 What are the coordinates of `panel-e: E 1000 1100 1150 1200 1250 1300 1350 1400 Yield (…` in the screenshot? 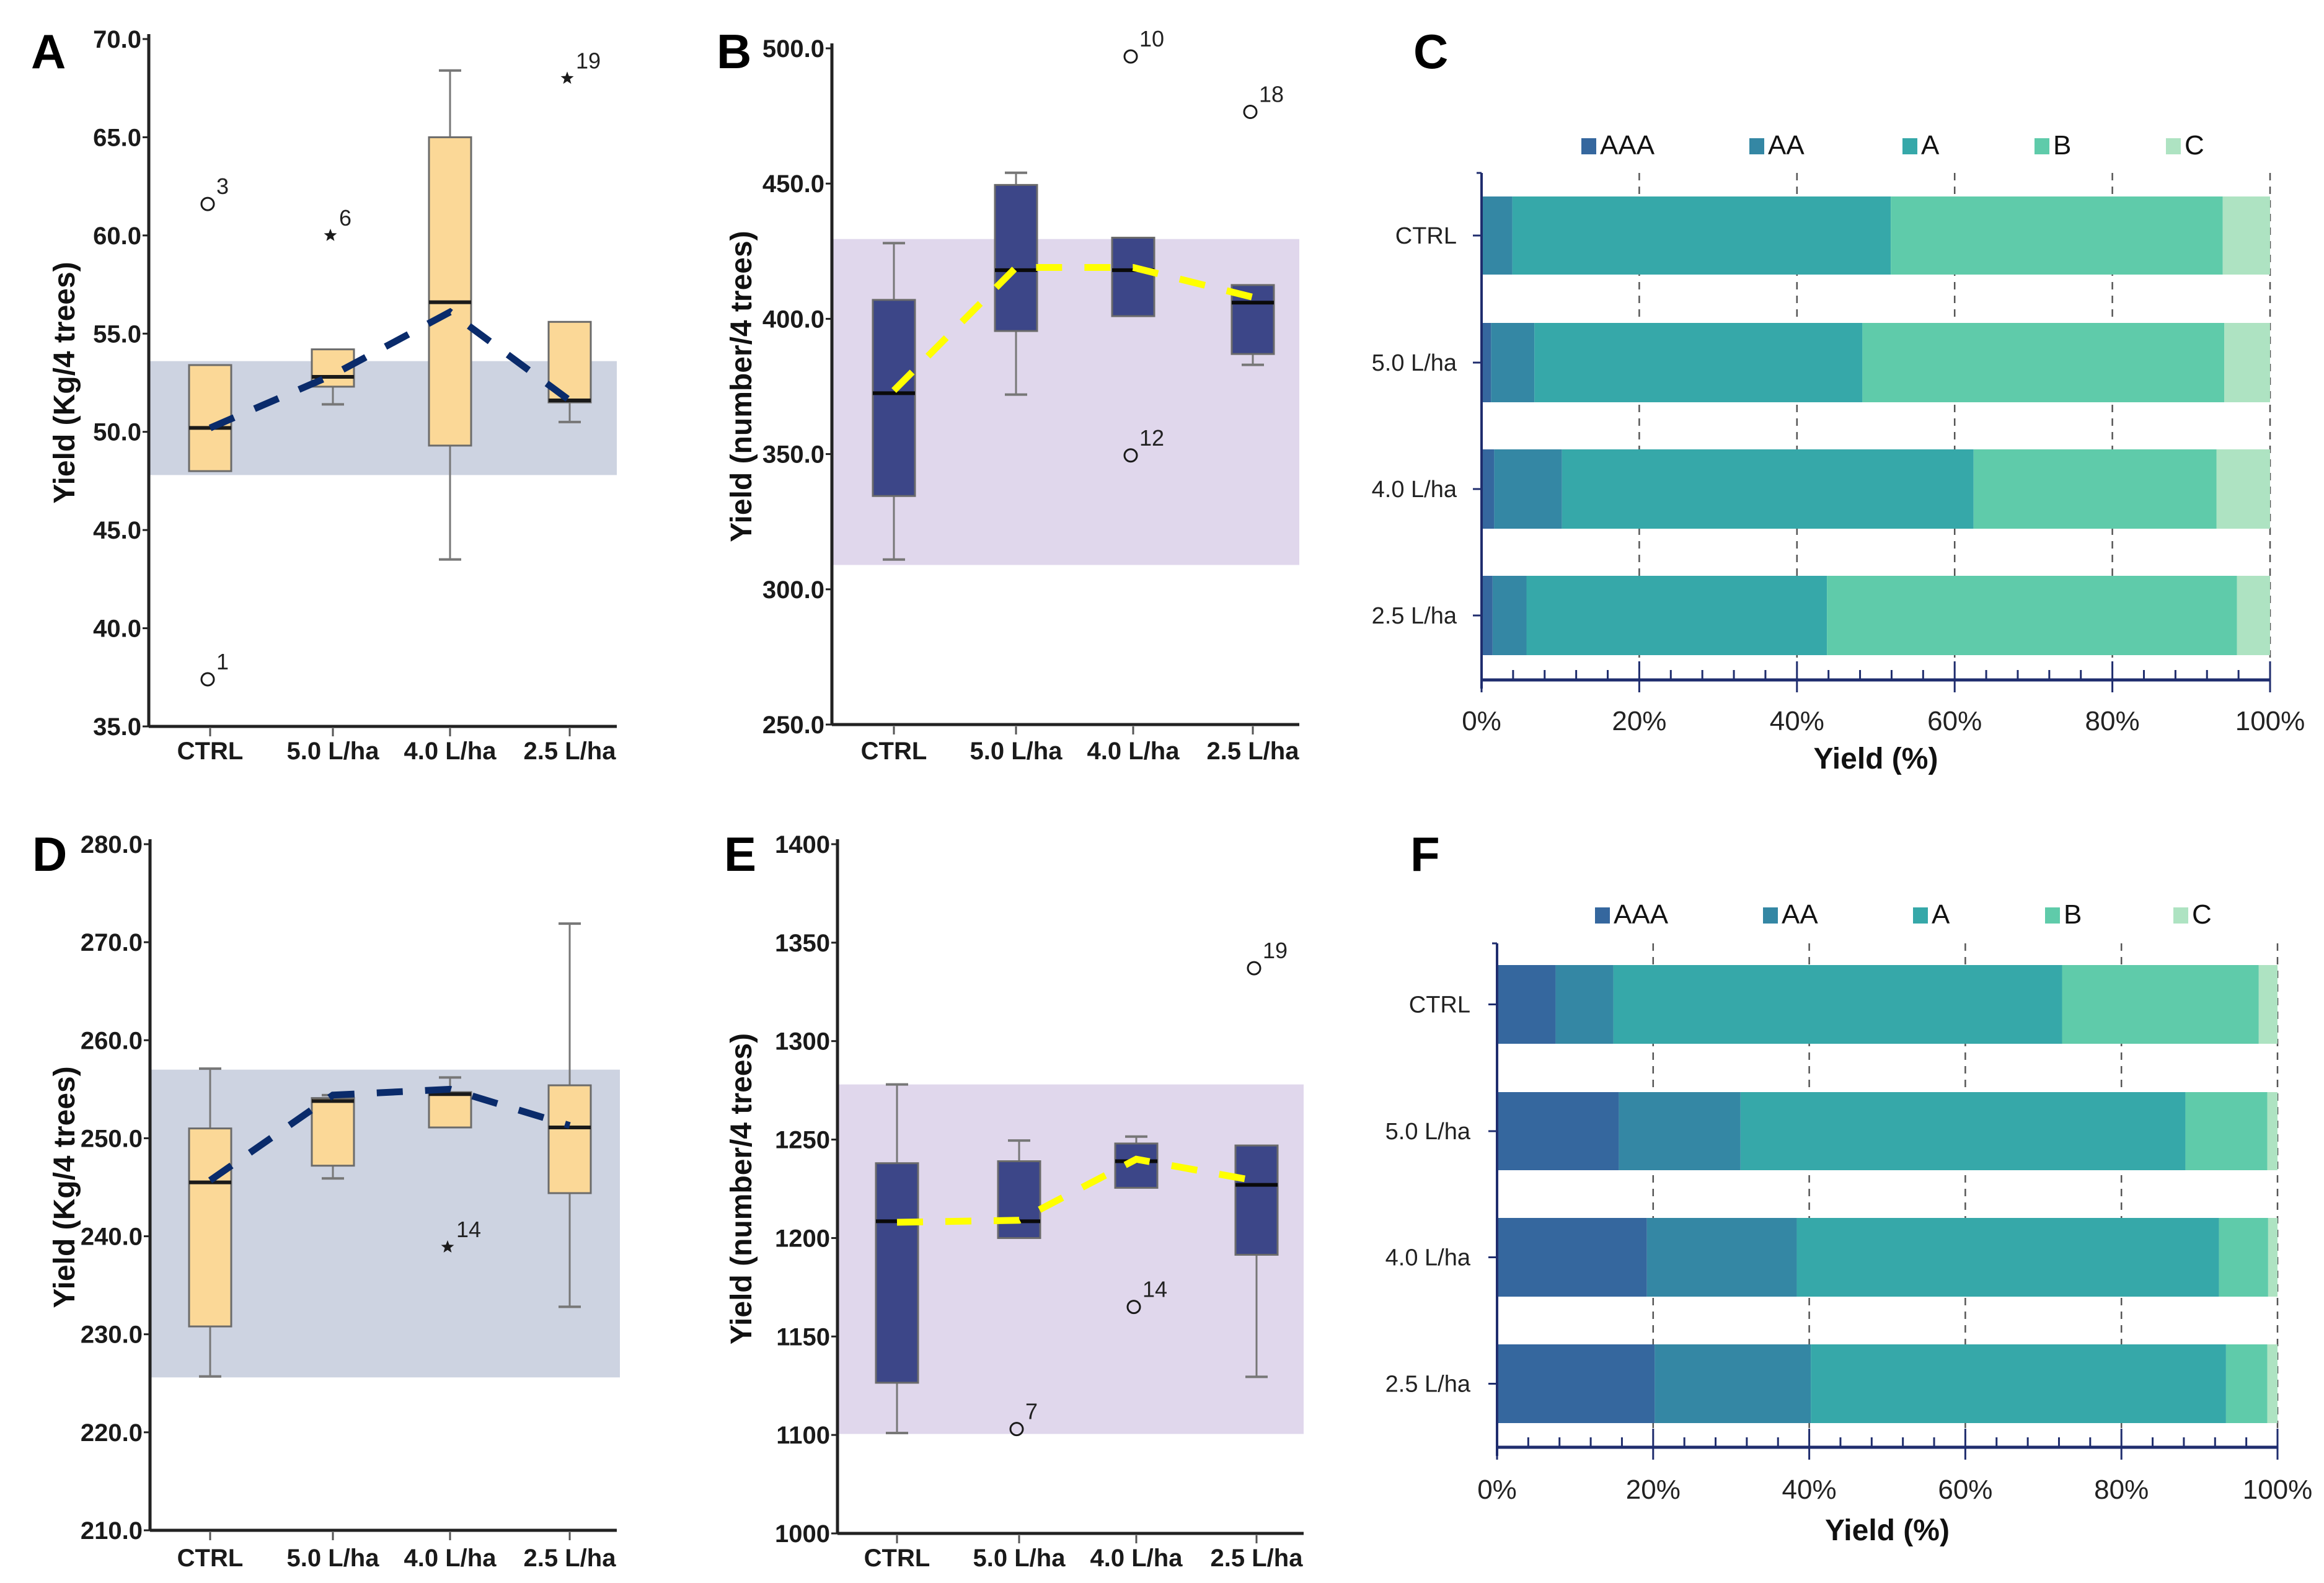 It's located at (1014, 1199).